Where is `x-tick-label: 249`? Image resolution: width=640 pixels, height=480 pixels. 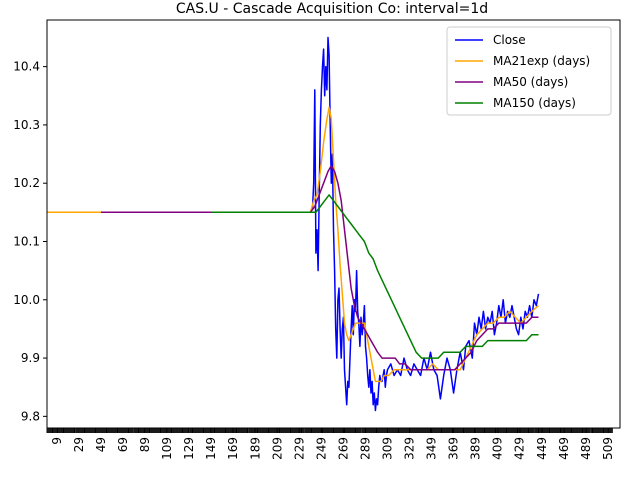 x-tick-label: 249 is located at coordinates (321, 448).